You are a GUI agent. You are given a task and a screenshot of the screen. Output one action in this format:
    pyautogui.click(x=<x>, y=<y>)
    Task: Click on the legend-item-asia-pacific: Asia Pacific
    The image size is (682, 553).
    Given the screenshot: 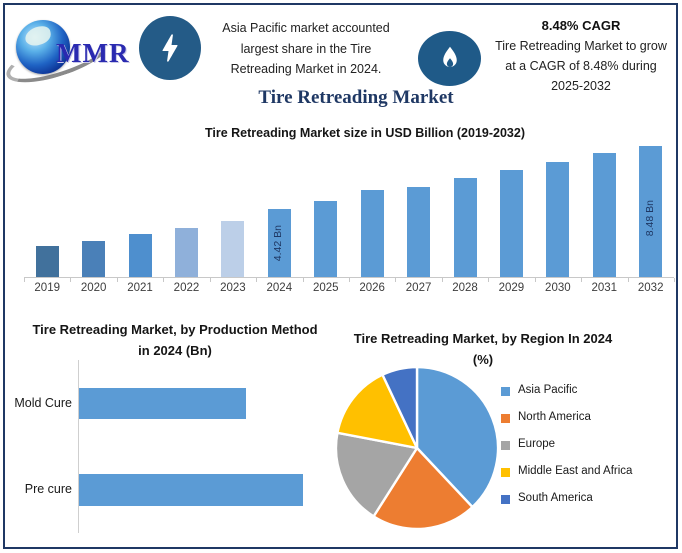 What is the action you would take?
    pyautogui.click(x=566, y=397)
    